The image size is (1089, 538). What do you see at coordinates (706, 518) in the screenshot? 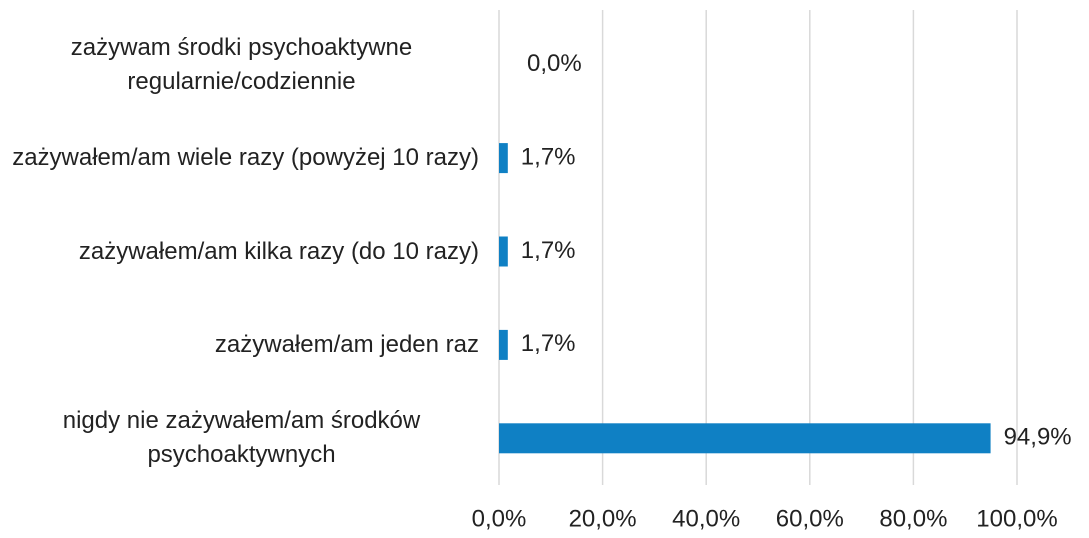
I see `x-tick-label: 40,0%` at bounding box center [706, 518].